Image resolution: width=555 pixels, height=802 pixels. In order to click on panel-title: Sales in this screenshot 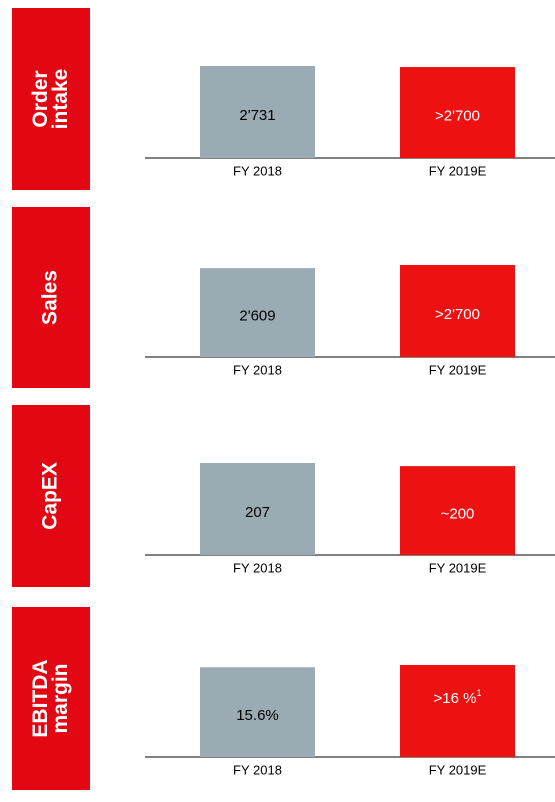, I will do `click(50, 297)`.